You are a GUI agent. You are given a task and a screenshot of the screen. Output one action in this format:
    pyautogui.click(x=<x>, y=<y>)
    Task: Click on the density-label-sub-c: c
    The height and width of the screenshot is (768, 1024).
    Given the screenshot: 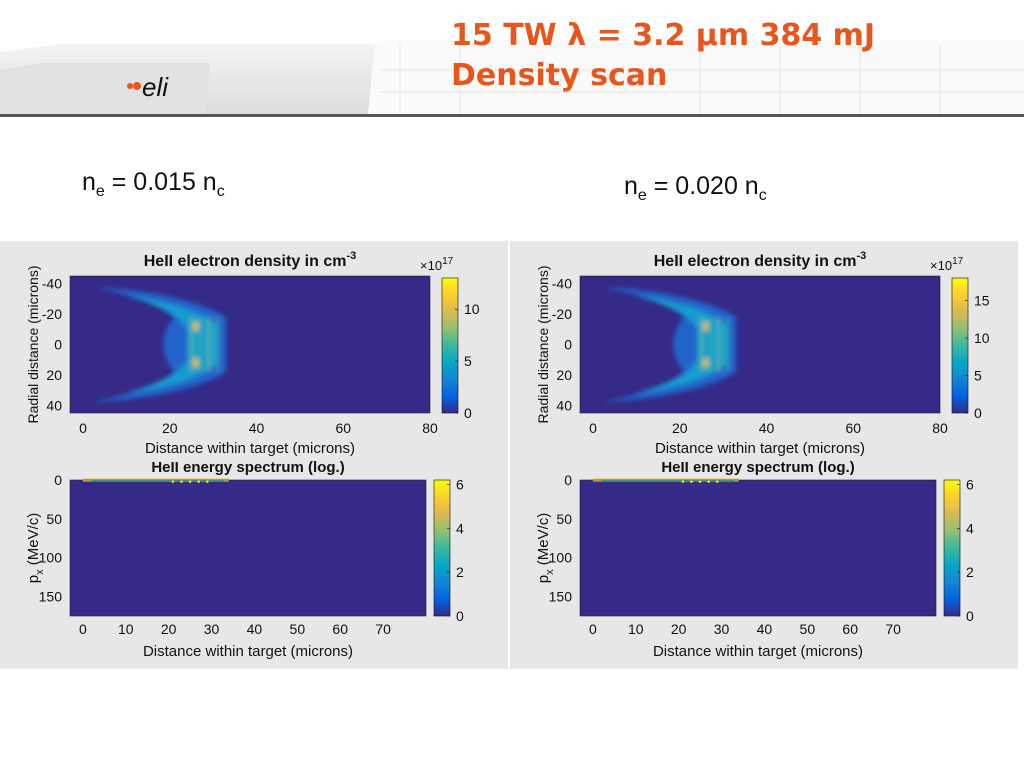 What is the action you would take?
    pyautogui.click(x=762, y=195)
    